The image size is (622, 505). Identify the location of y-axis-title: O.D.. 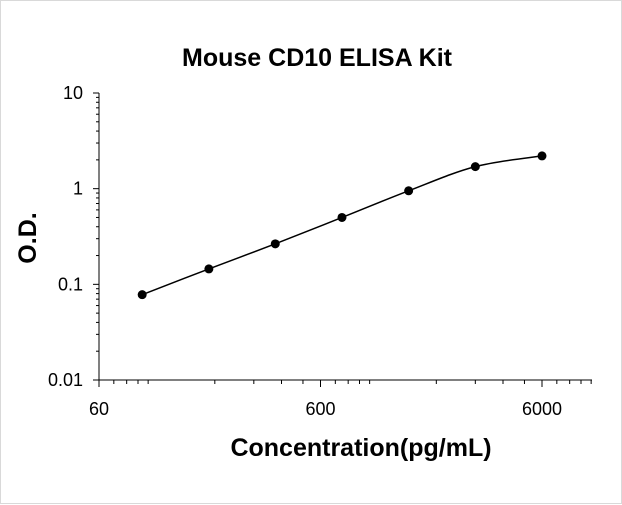
(28, 237).